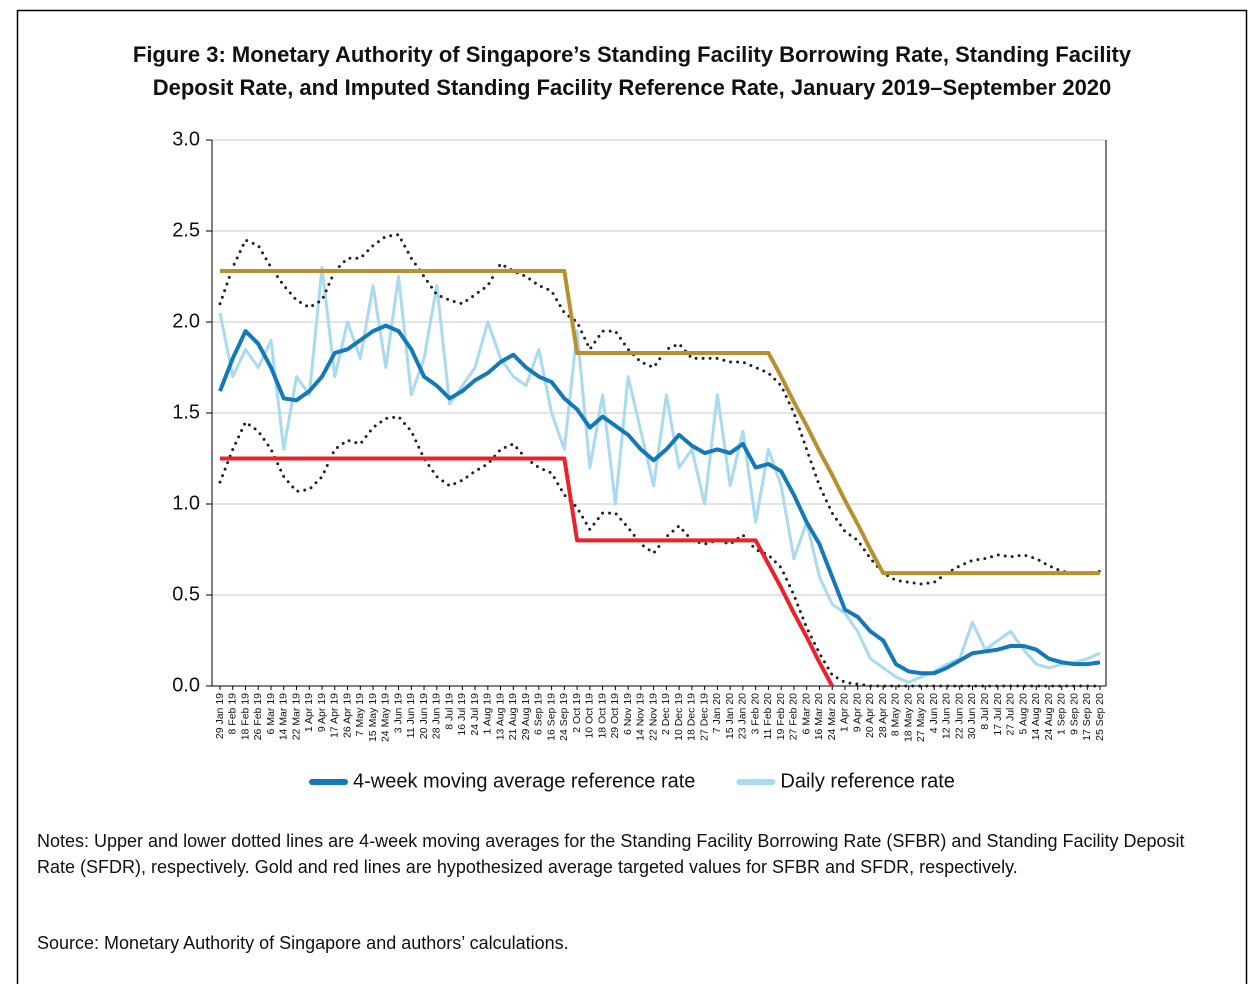  I want to click on x-tick-label: 25 Sep 20, so click(1100, 717).